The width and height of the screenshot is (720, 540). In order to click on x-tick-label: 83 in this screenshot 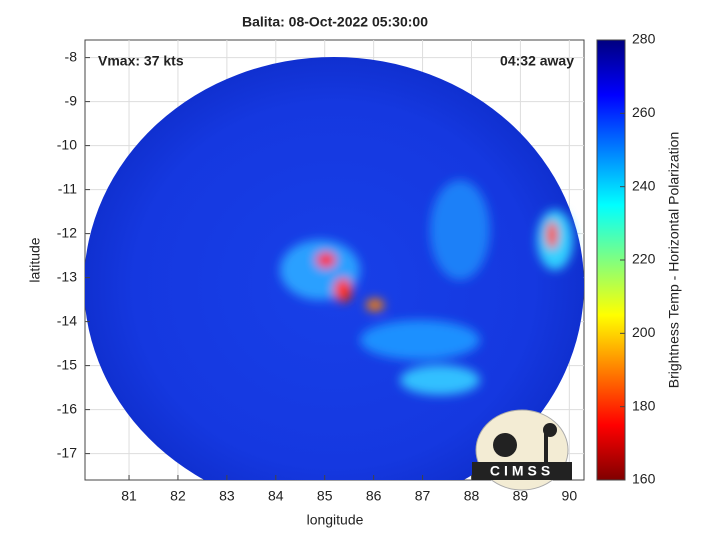, I will do `click(227, 496)`.